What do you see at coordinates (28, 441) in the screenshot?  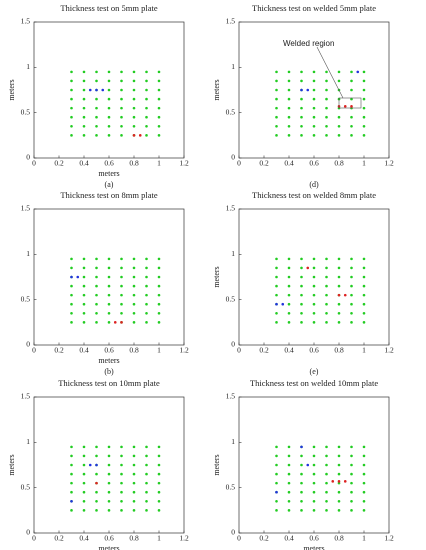 I see `y-tick-label: 1` at bounding box center [28, 441].